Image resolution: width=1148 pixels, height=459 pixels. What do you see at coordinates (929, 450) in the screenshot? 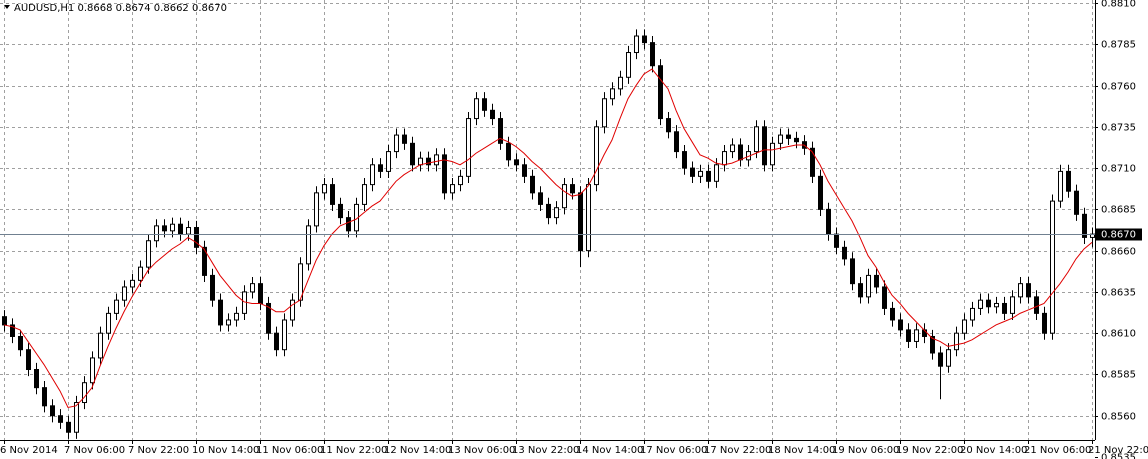
I see `x-tick-label: 19 Nov 22:00` at bounding box center [929, 450].